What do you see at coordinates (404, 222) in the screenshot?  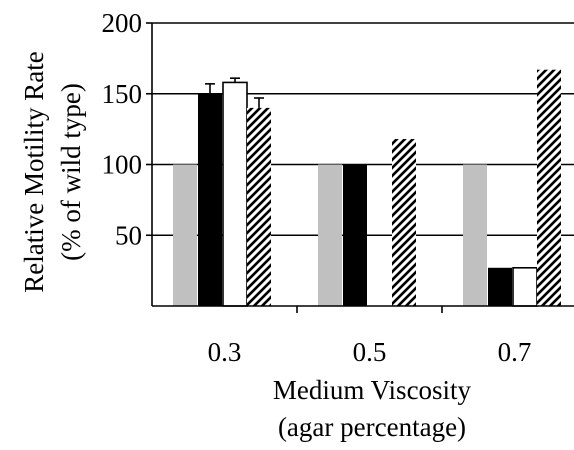 I see `bar-s4-0.5` at bounding box center [404, 222].